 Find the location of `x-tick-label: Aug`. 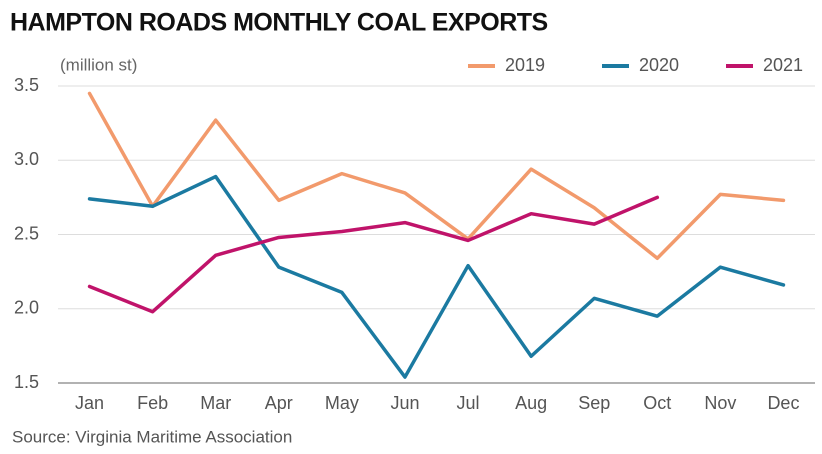

x-tick-label: Aug is located at coordinates (531, 403).